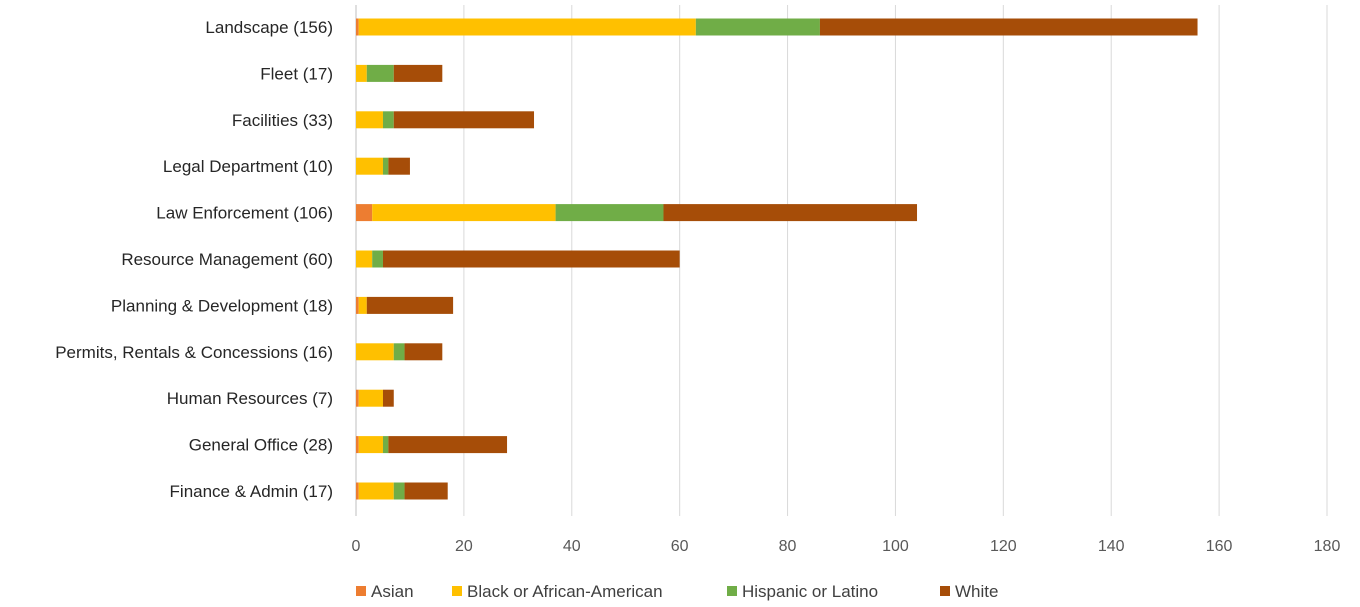 The image size is (1360, 607). Describe the element at coordinates (1219, 546) in the screenshot. I see `x-tick-label: 160` at that location.